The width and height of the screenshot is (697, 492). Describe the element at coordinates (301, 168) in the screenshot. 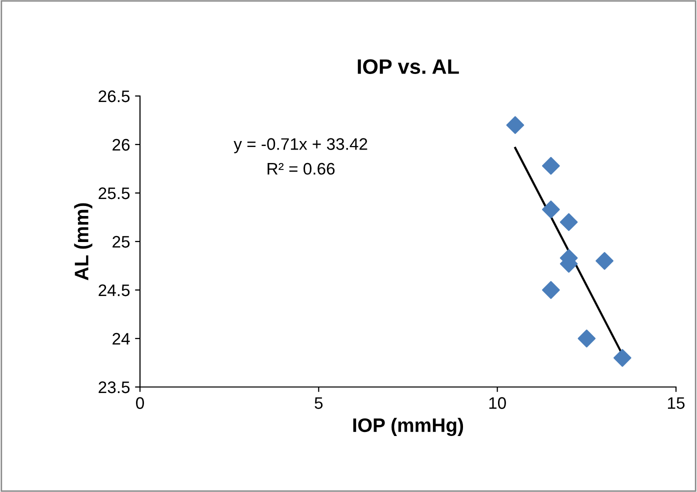

I see `annotation: R² = 0.66` at that location.